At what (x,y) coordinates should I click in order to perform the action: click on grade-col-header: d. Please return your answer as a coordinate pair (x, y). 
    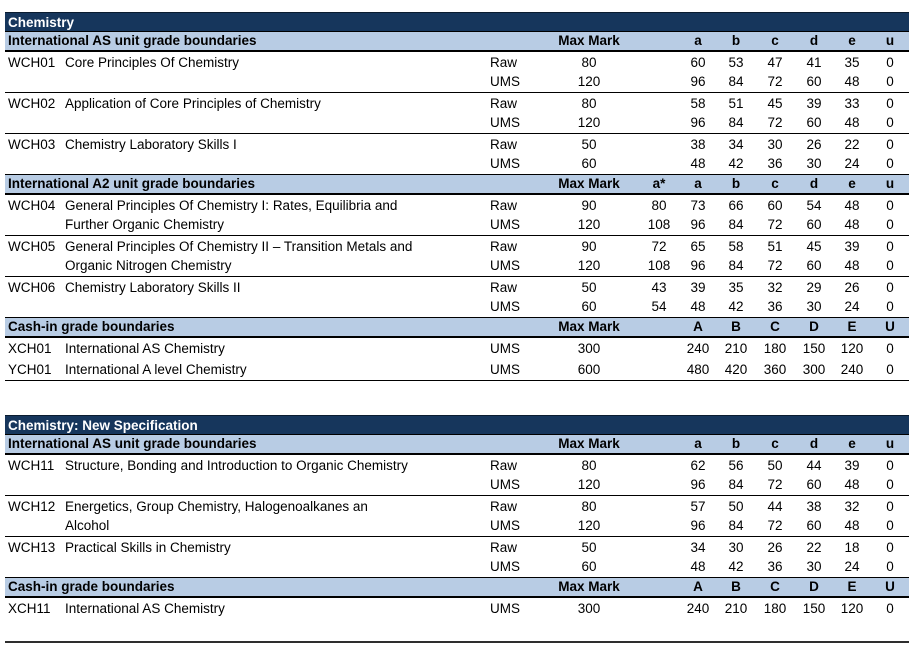
    Looking at the image, I should click on (814, 183).